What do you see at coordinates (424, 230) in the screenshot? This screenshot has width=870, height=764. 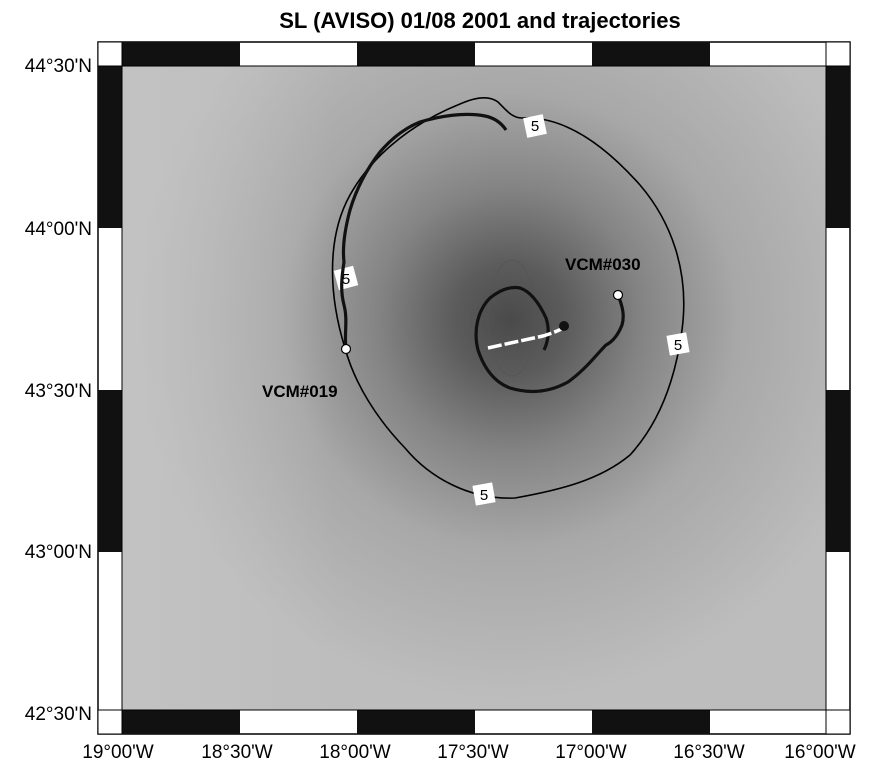 I see `trajectory-vcm019` at bounding box center [424, 230].